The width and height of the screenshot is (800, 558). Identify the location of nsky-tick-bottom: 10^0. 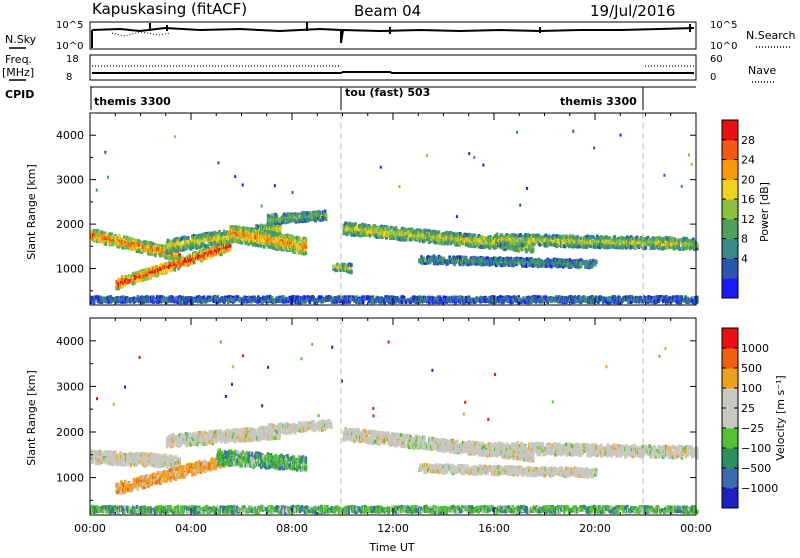
(69, 46).